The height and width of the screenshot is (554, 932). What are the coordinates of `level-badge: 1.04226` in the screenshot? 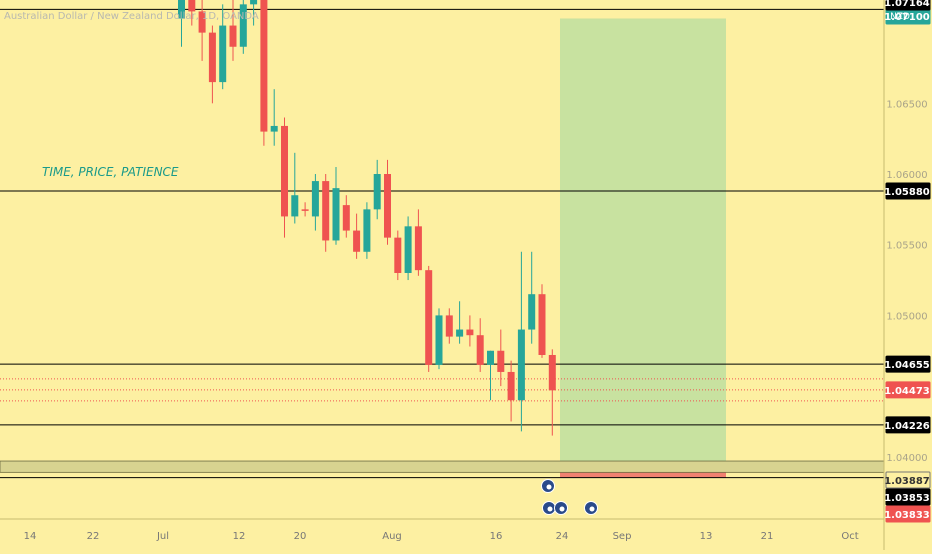 It's located at (907, 425).